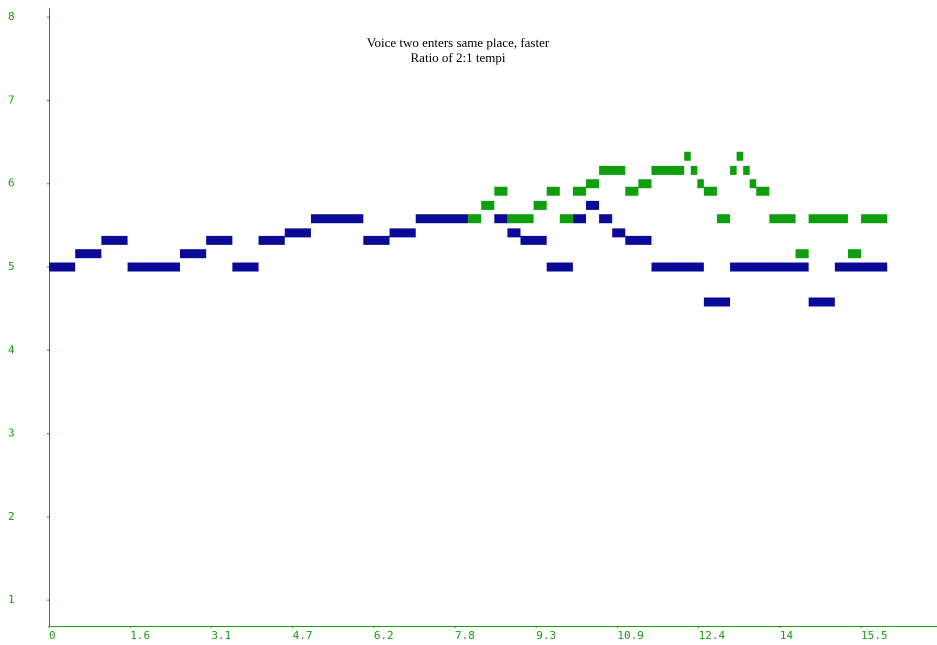 The image size is (937, 645). What do you see at coordinates (52, 635) in the screenshot?
I see `x-tick-label: 0` at bounding box center [52, 635].